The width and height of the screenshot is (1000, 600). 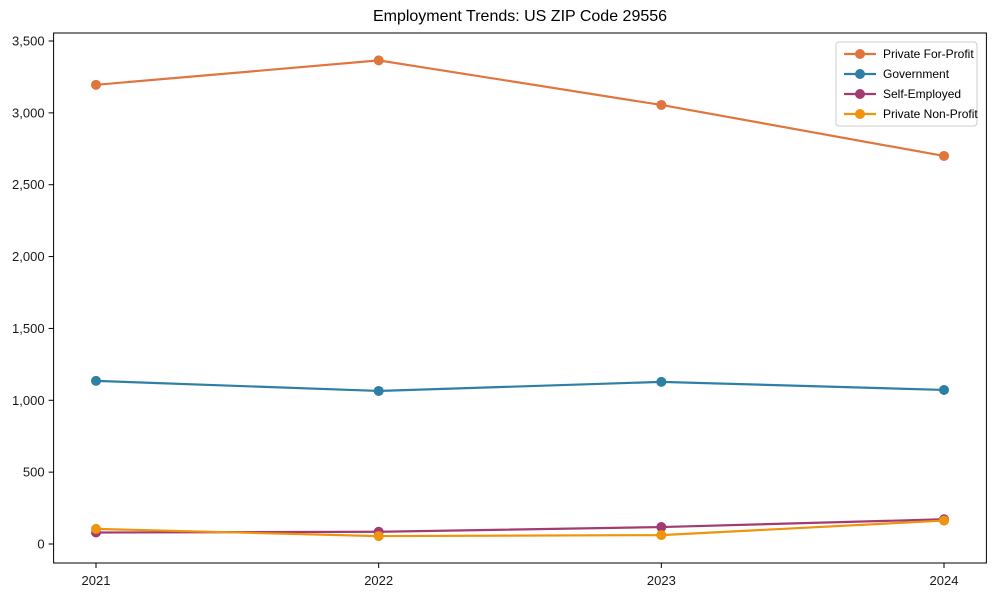 What do you see at coordinates (96, 528) in the screenshot?
I see `series-marker-private-non-profit-2021` at bounding box center [96, 528].